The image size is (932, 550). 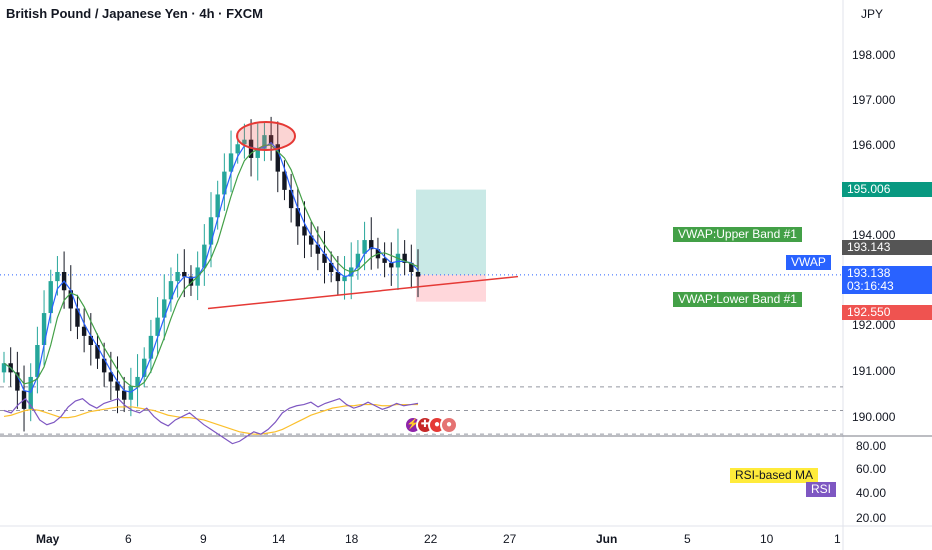 What do you see at coordinates (128, 539) in the screenshot?
I see `time-tick: 6` at bounding box center [128, 539].